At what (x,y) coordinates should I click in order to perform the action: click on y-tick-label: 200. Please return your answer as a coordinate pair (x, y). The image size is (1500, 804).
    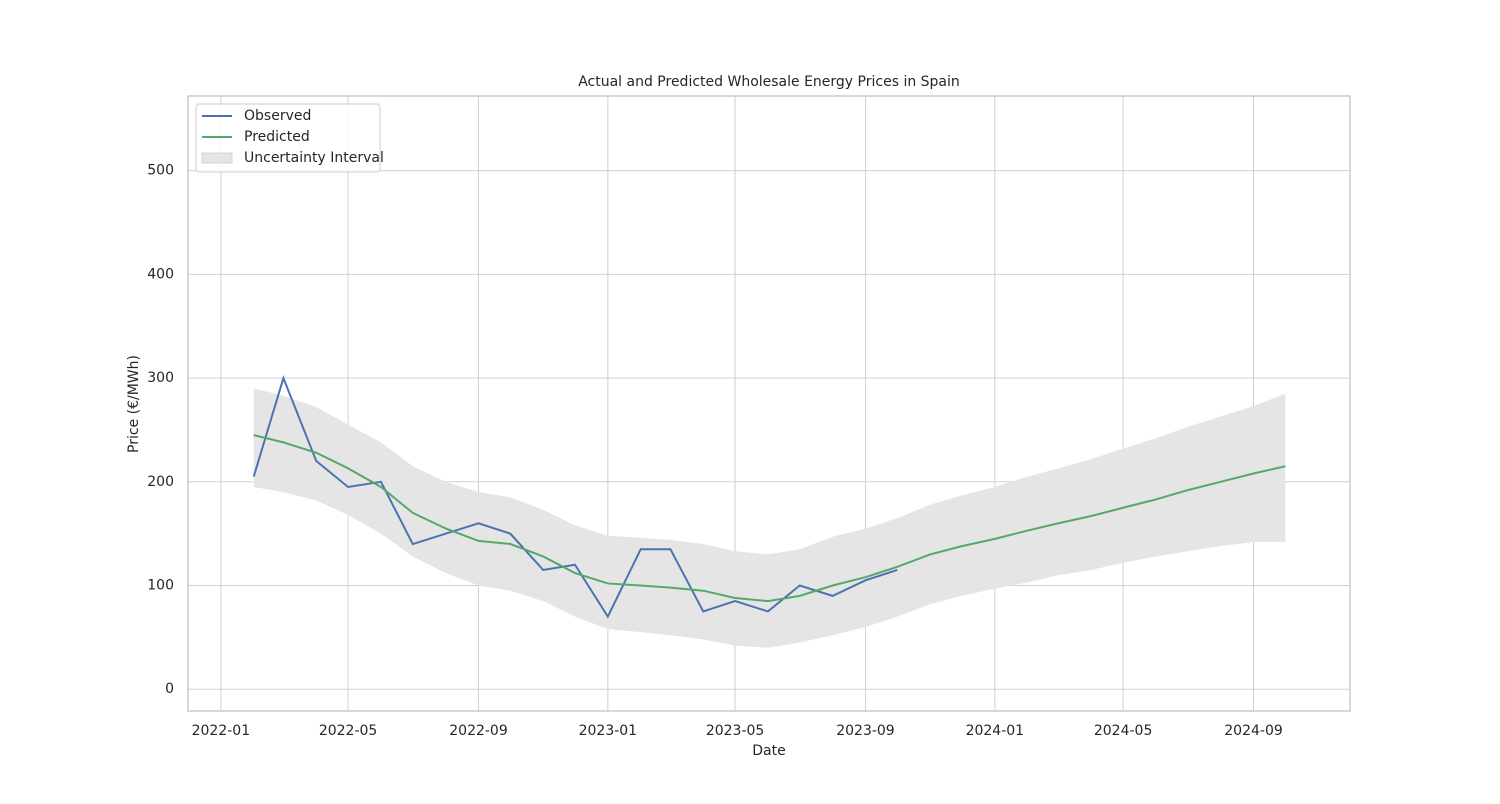
    Looking at the image, I should click on (160, 482).